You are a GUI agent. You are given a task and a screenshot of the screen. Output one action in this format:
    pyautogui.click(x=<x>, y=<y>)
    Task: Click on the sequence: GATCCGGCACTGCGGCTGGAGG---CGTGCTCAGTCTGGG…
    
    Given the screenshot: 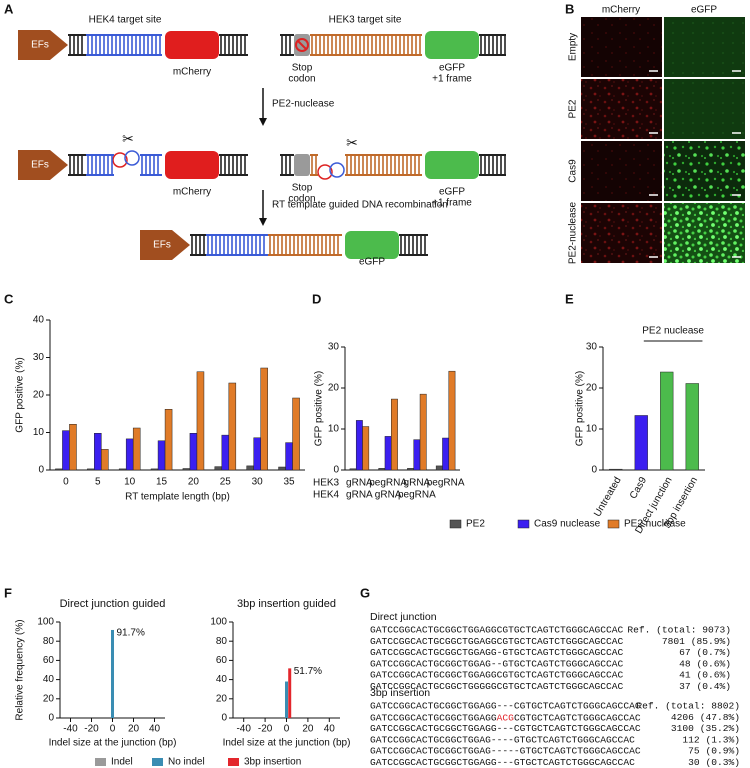 What is the action you would take?
    pyautogui.click(x=505, y=706)
    